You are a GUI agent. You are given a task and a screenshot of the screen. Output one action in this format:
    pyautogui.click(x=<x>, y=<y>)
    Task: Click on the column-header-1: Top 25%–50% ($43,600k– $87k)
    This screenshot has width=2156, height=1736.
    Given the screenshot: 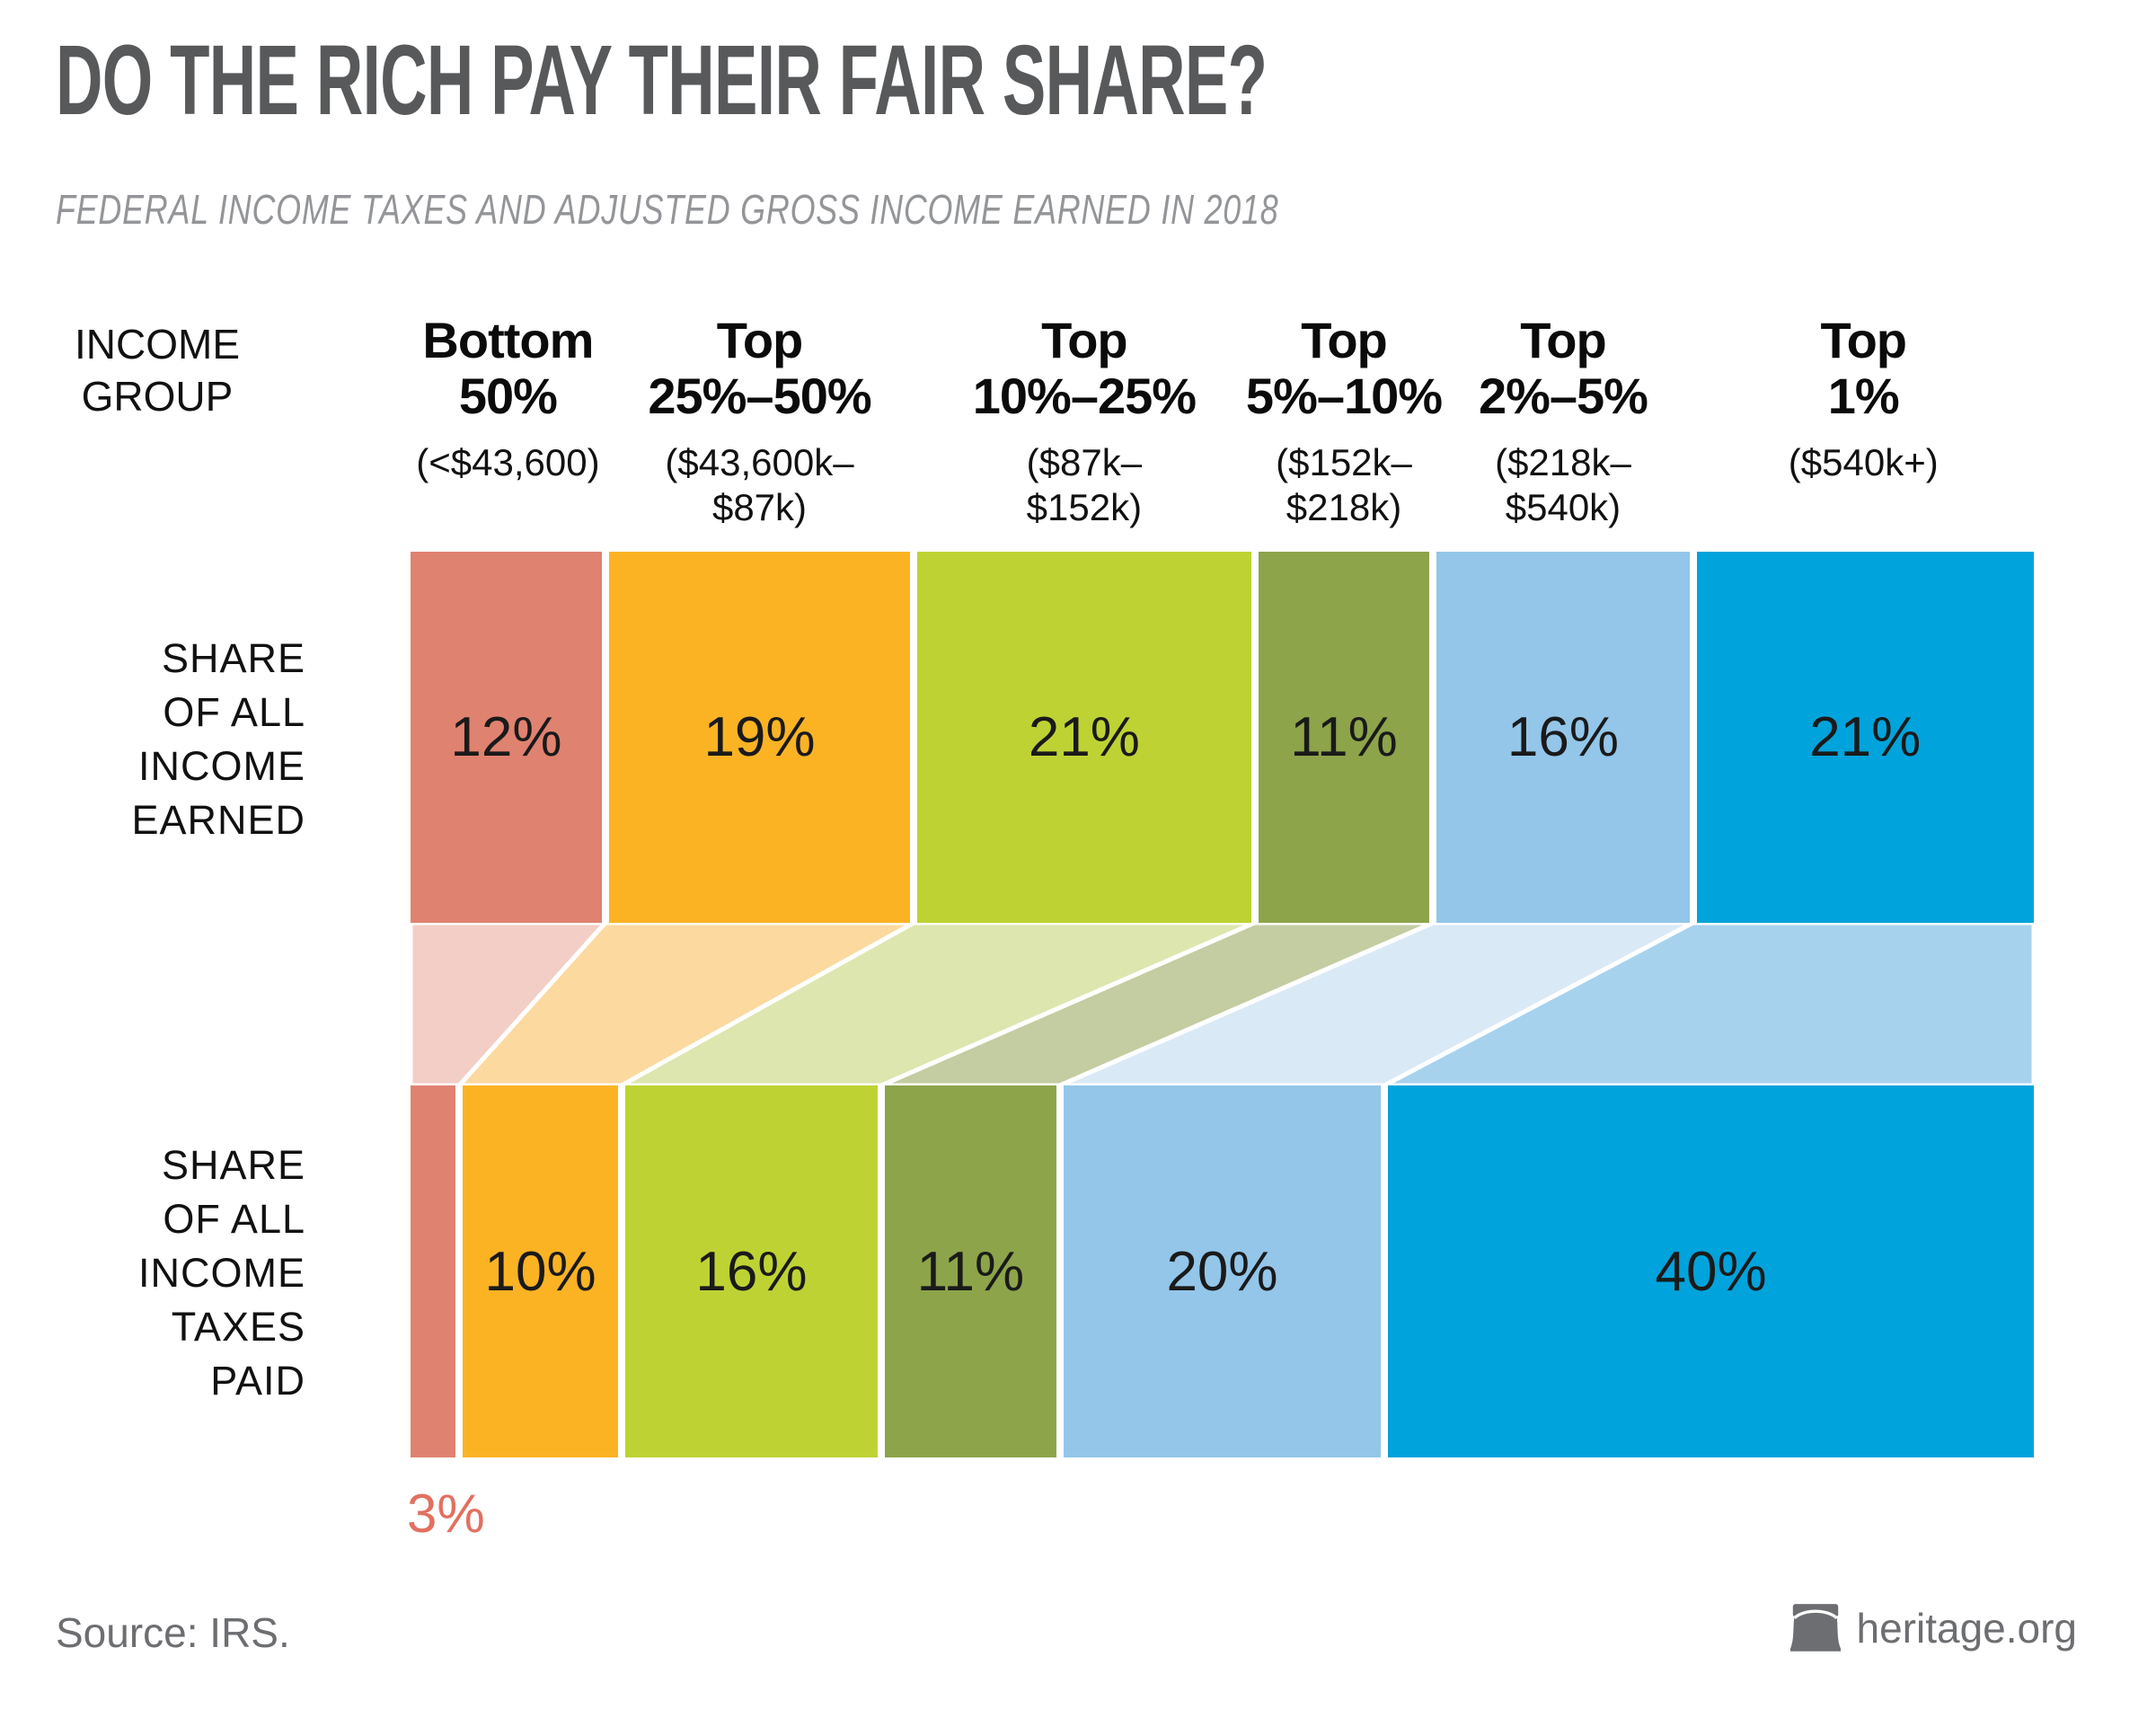 What is the action you would take?
    pyautogui.click(x=759, y=421)
    